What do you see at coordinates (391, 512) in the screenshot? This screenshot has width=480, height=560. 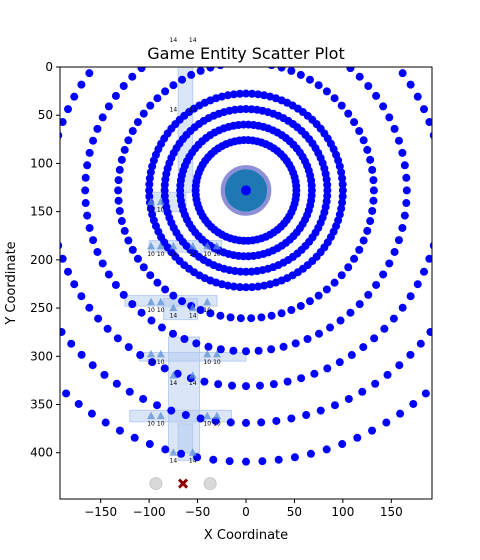 I see `x-tick-label: 150` at bounding box center [391, 512].